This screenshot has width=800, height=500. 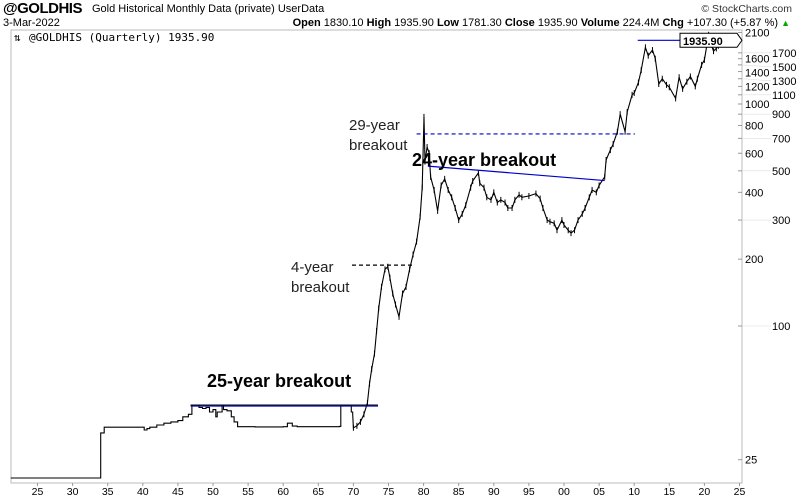 What do you see at coordinates (73, 492) in the screenshot?
I see `x-tick-label: 30` at bounding box center [73, 492].